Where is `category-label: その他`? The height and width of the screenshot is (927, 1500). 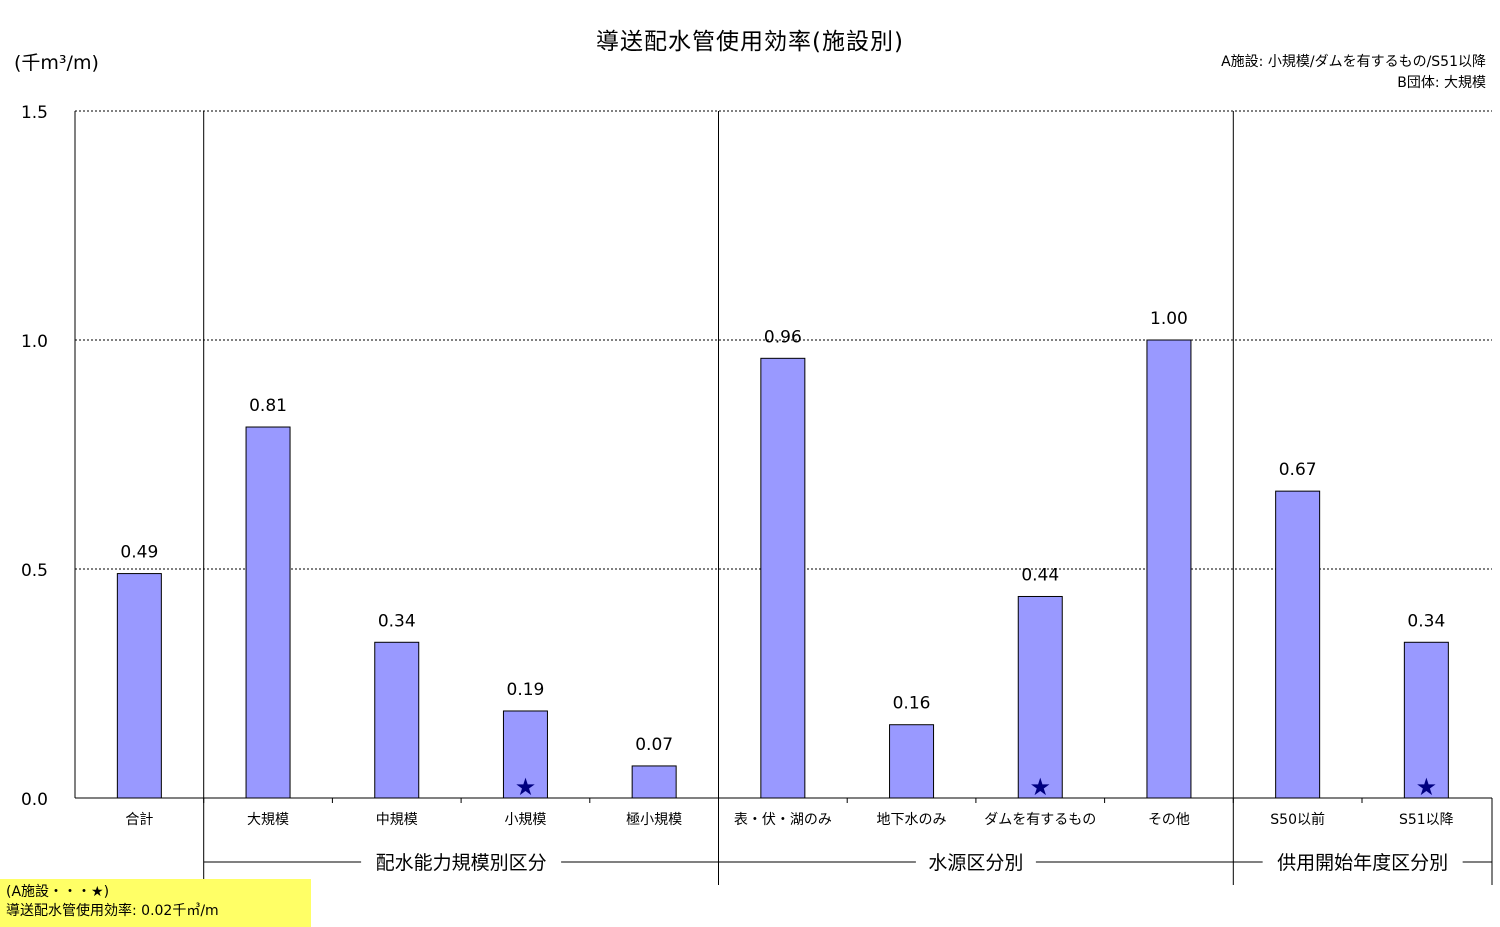 category-label: その他 is located at coordinates (1169, 820).